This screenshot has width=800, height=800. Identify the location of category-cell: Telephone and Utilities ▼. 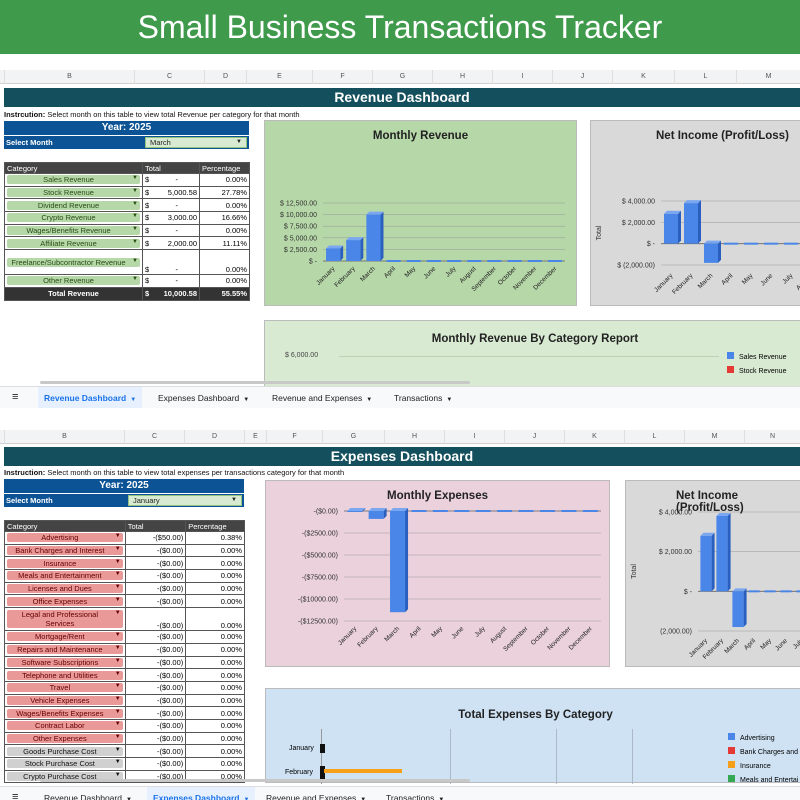
(65, 675).